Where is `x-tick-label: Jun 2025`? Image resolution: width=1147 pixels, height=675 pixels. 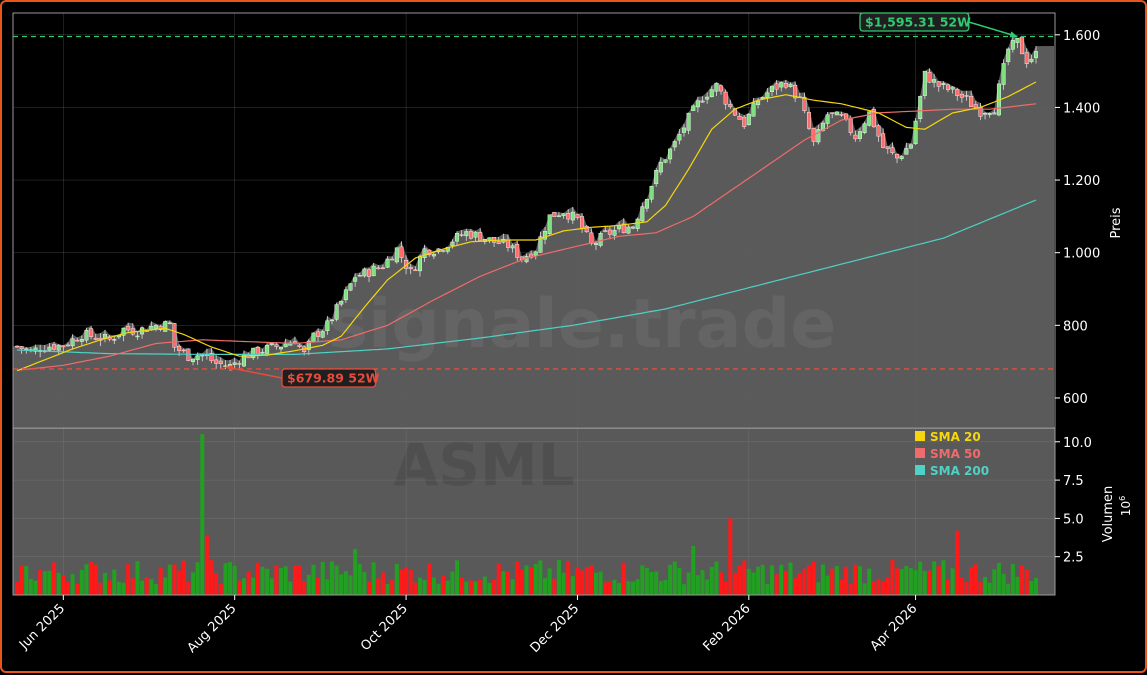 x-tick-label: Jun 2025 is located at coordinates (42, 627).